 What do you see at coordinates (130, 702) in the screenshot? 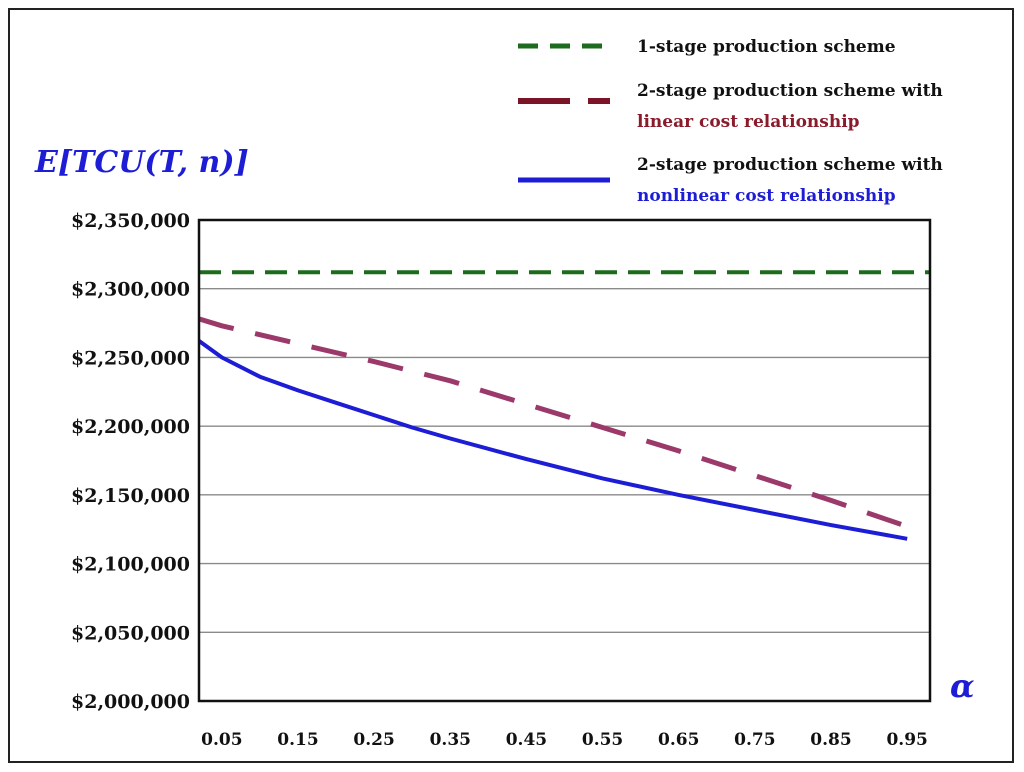
I see `y-tick-label: $2,000,000` at bounding box center [130, 702].